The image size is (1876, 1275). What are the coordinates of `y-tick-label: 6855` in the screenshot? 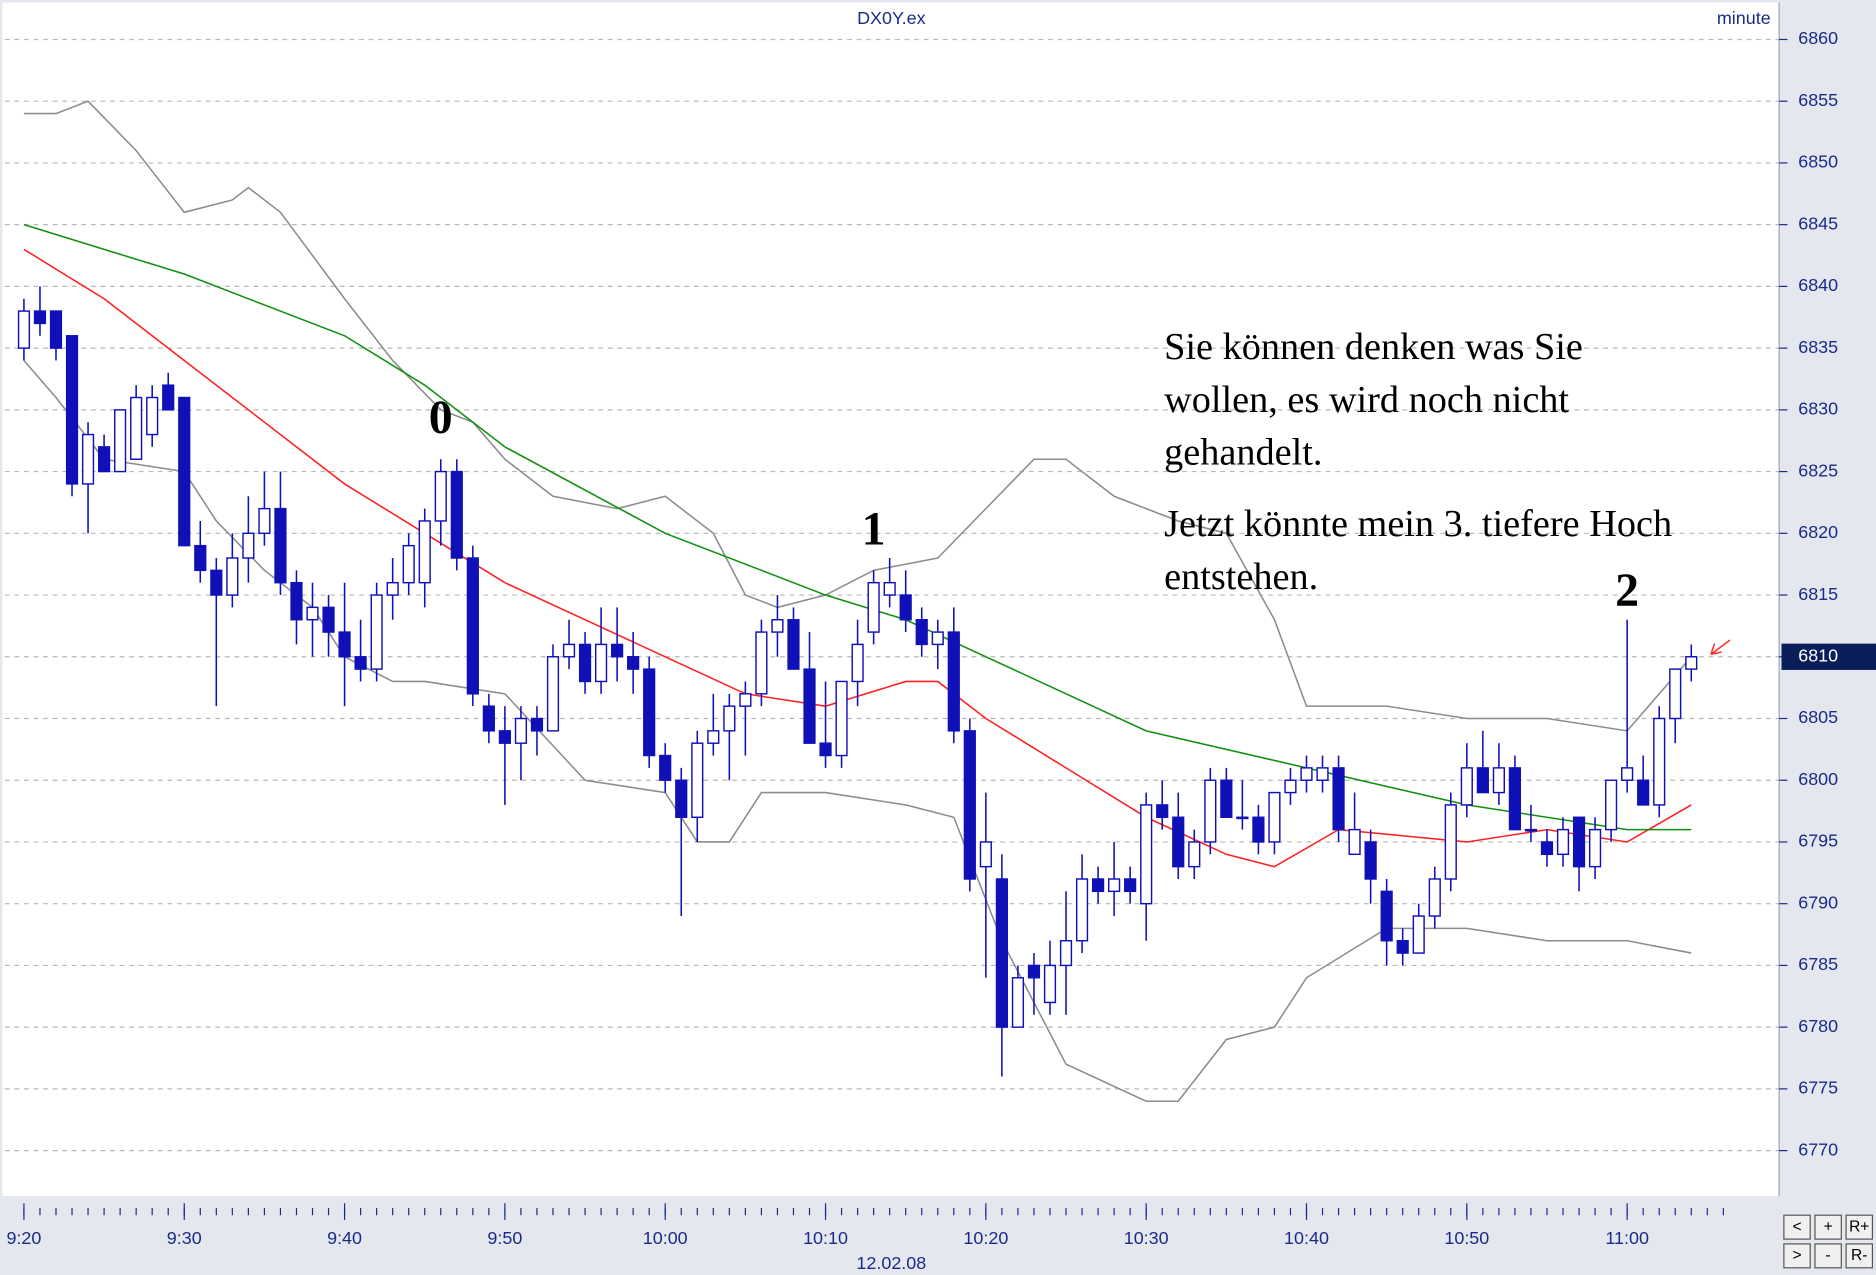 It's located at (1818, 100).